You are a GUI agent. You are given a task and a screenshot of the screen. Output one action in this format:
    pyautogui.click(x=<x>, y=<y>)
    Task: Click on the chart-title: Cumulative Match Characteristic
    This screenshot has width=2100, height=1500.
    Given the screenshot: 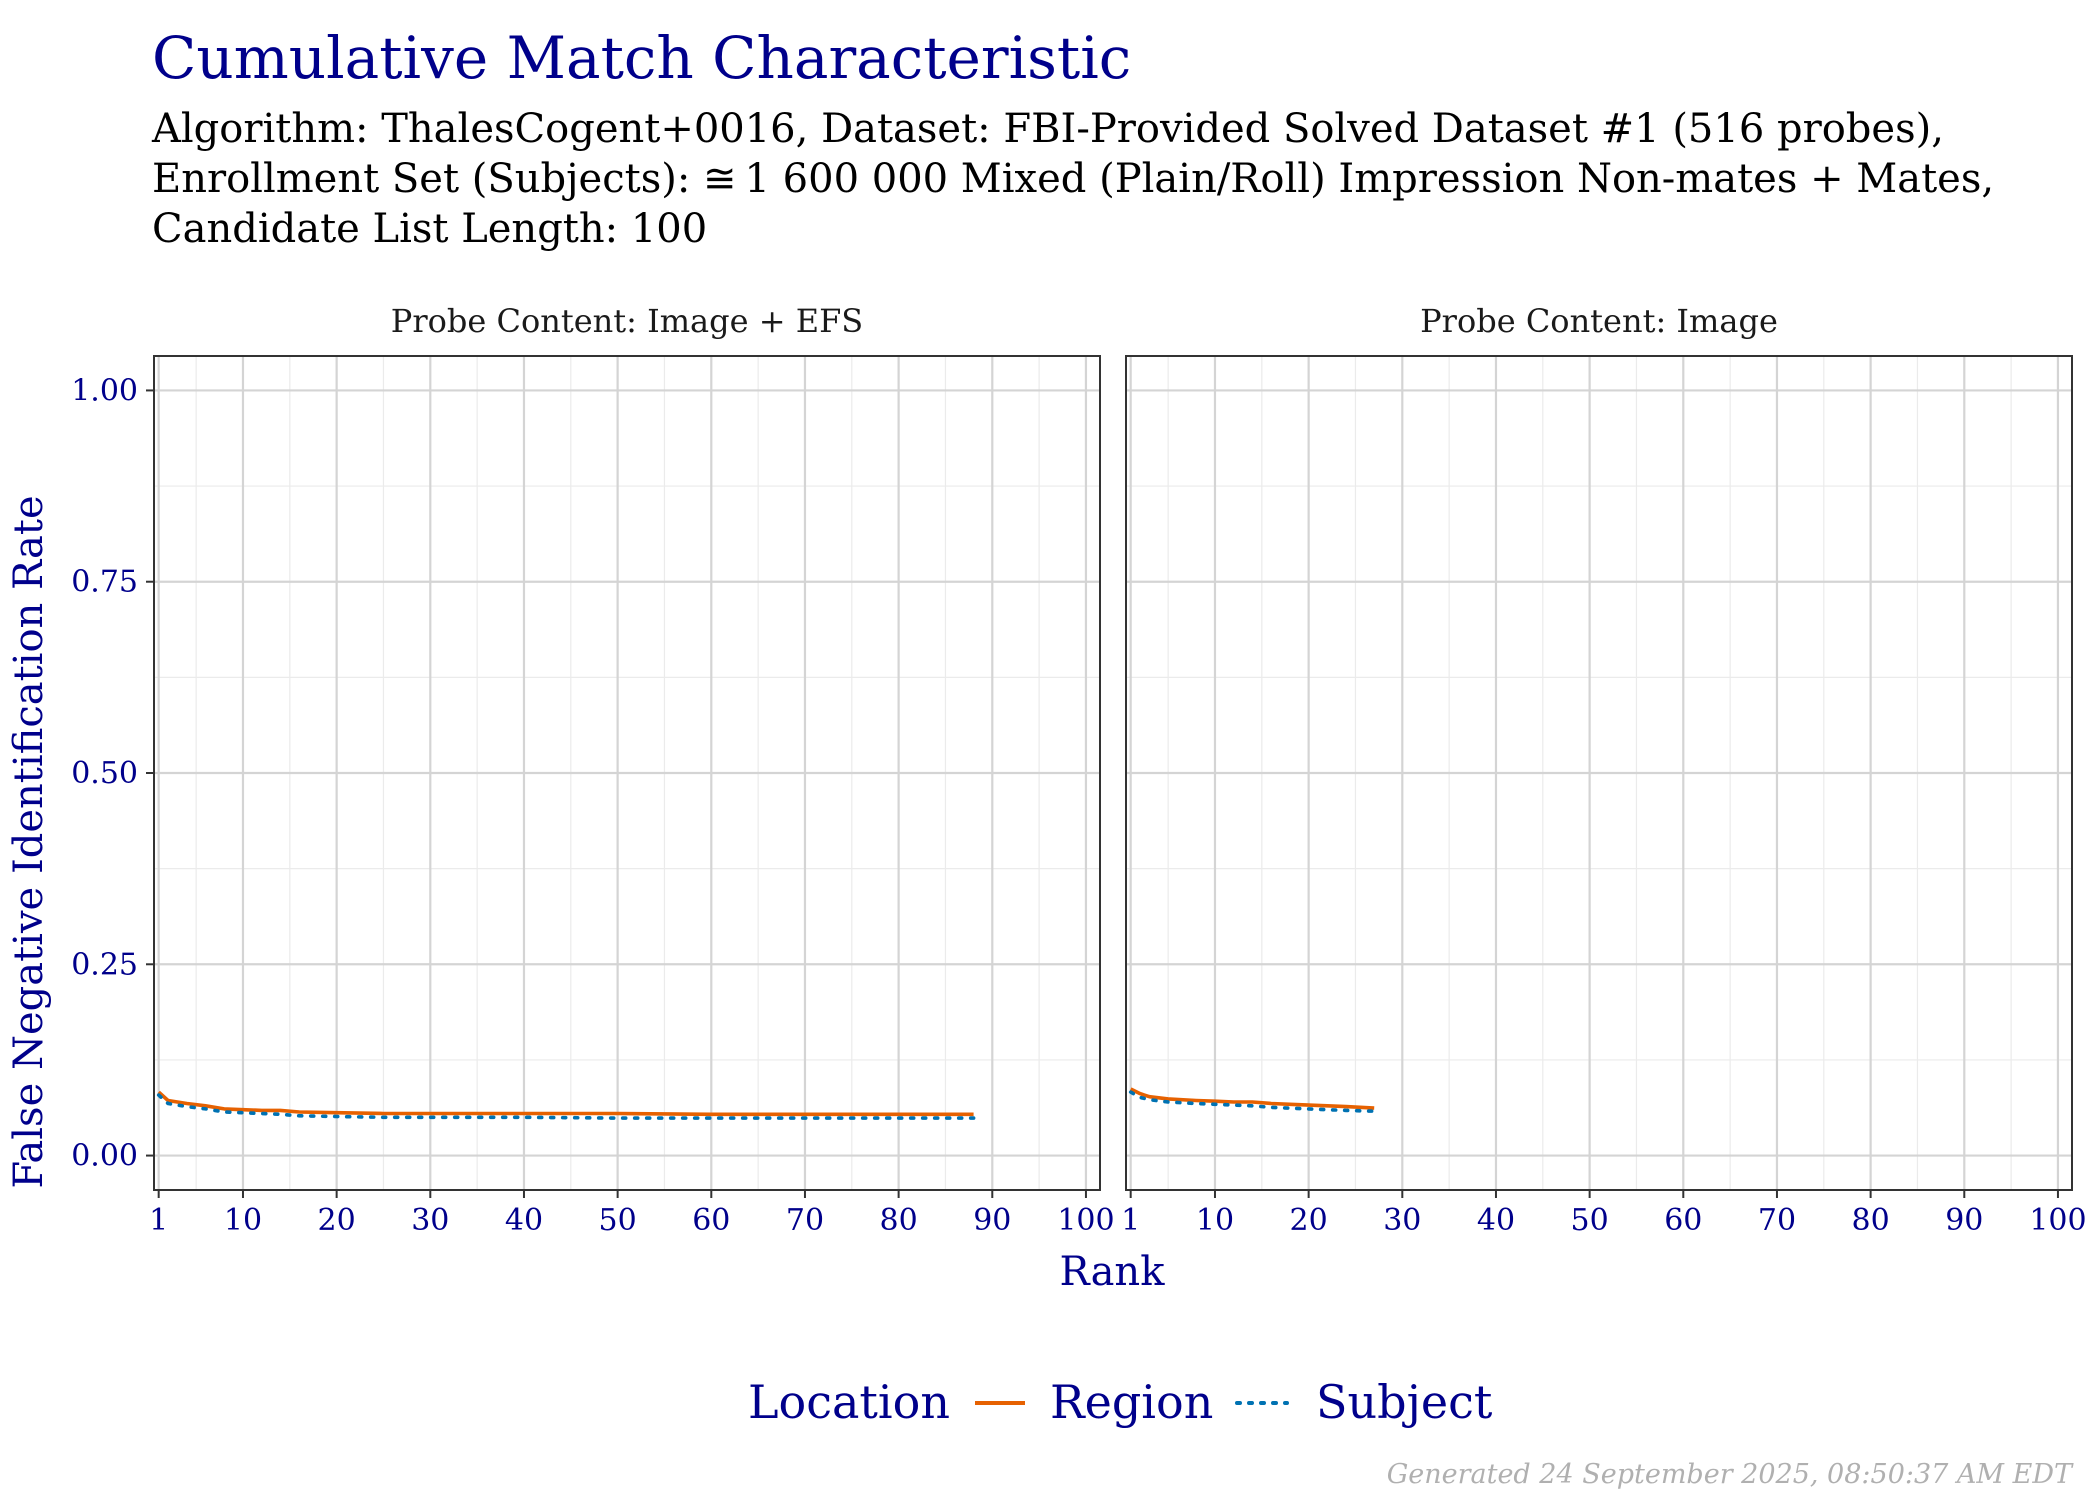 What is the action you would take?
    pyautogui.click(x=641, y=58)
    